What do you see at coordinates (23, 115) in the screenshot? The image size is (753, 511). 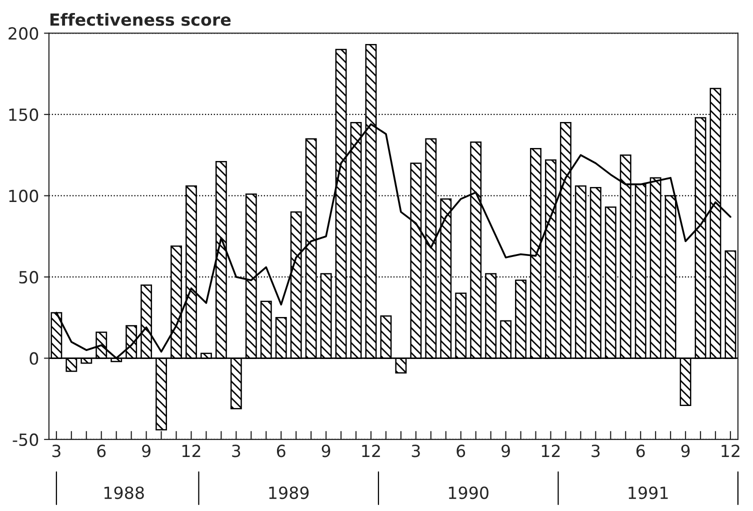 I see `y-tick-label: 150` at bounding box center [23, 115].